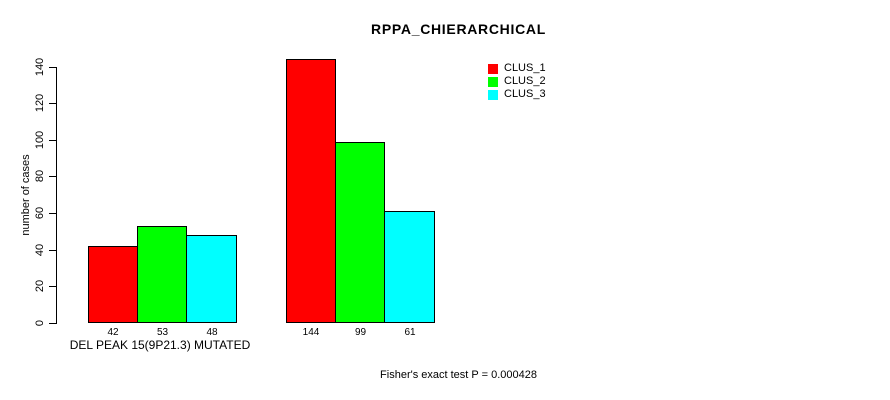 Image resolution: width=890 pixels, height=400 pixels. I want to click on y-axis-tick-label: 40, so click(40, 250).